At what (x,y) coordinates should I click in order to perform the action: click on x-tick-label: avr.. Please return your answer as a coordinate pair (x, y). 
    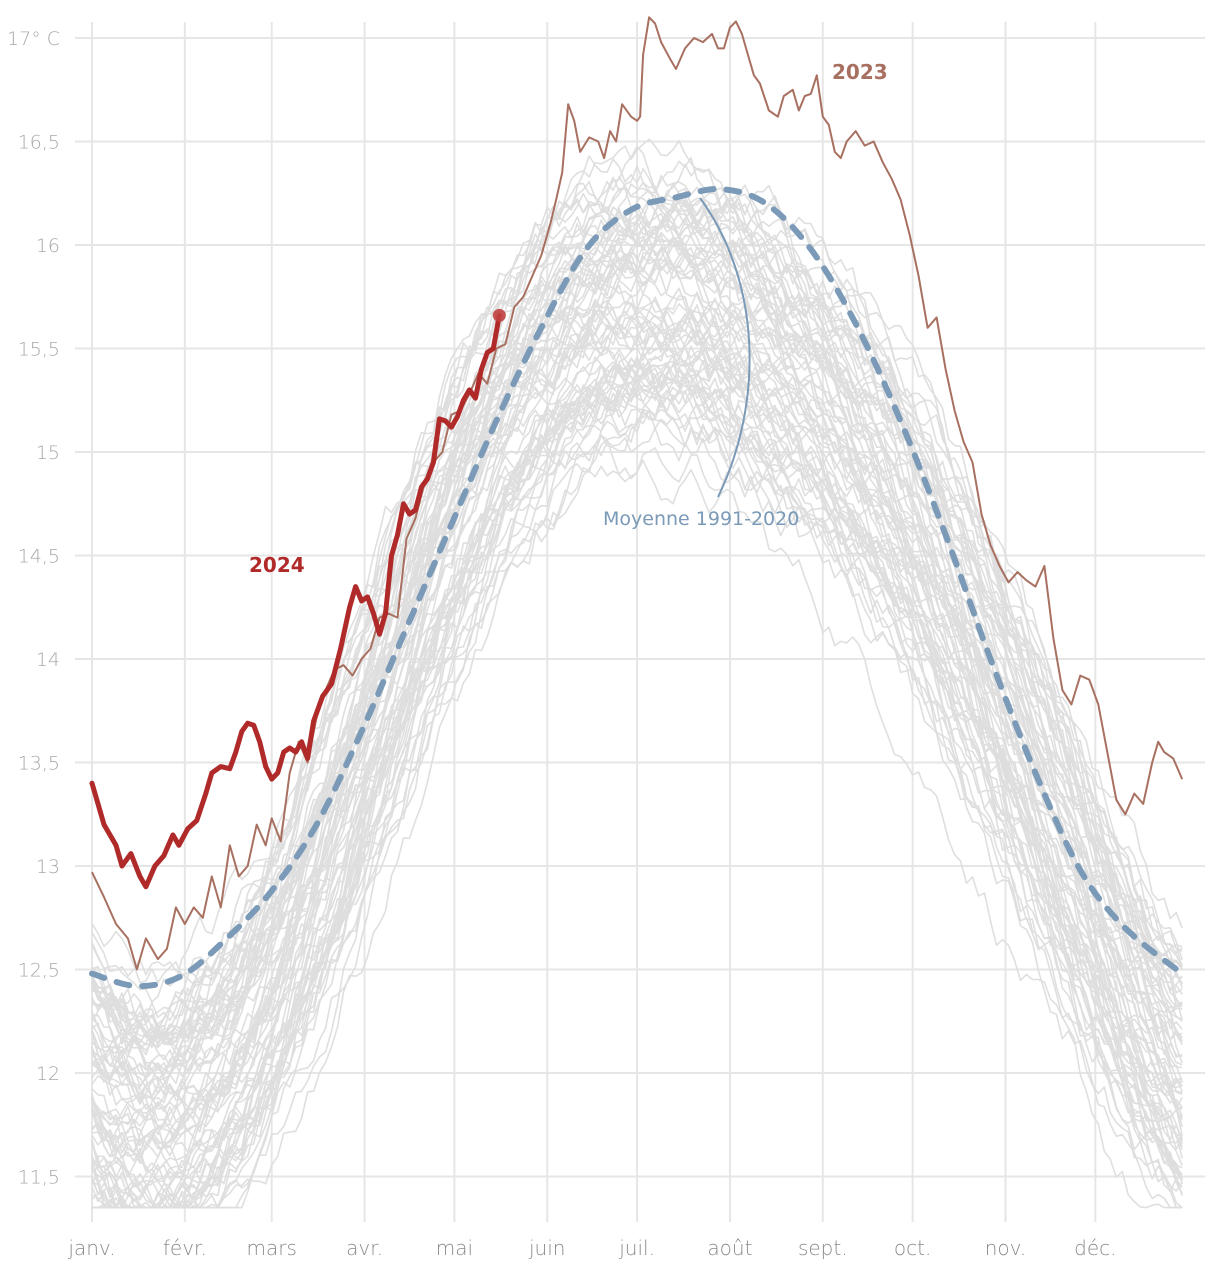
    Looking at the image, I should click on (364, 1248).